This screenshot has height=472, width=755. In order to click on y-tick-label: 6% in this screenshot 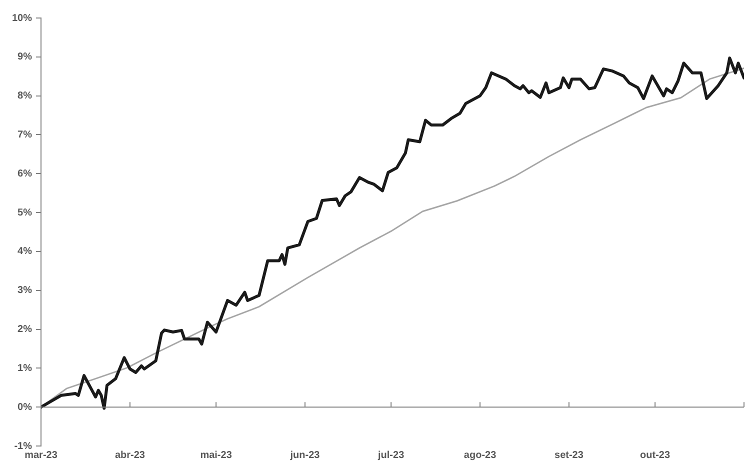, I will do `click(25, 174)`.